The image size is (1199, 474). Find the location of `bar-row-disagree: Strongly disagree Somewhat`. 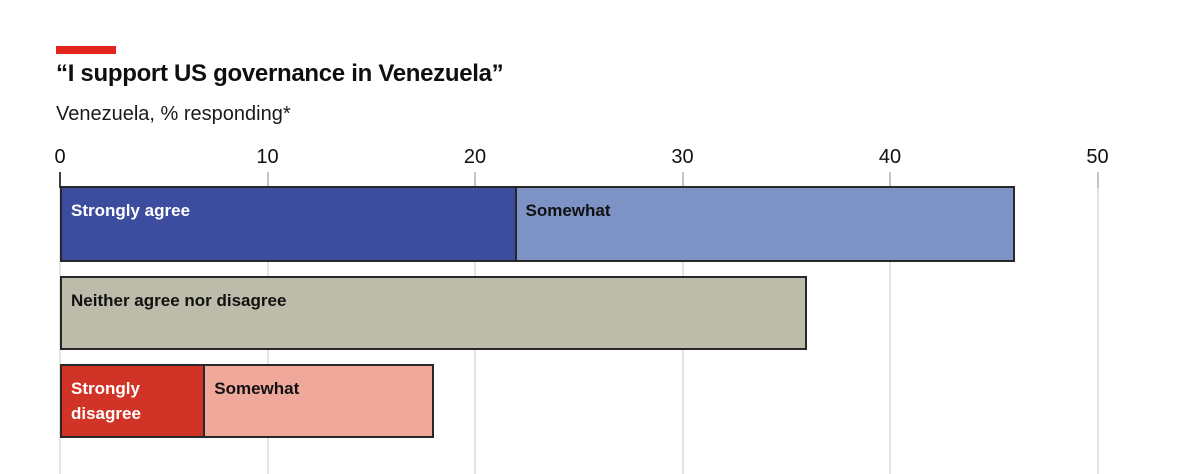

bar-row-disagree: Strongly disagree Somewhat is located at coordinates (247, 401).